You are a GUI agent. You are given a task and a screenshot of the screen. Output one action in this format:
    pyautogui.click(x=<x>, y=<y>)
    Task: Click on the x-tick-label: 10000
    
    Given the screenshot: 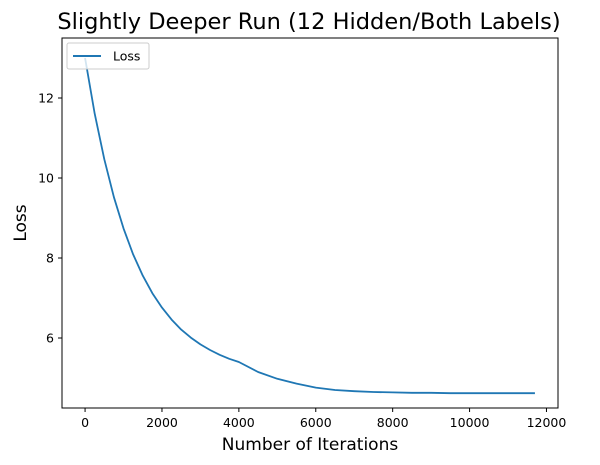 What is the action you would take?
    pyautogui.click(x=470, y=422)
    